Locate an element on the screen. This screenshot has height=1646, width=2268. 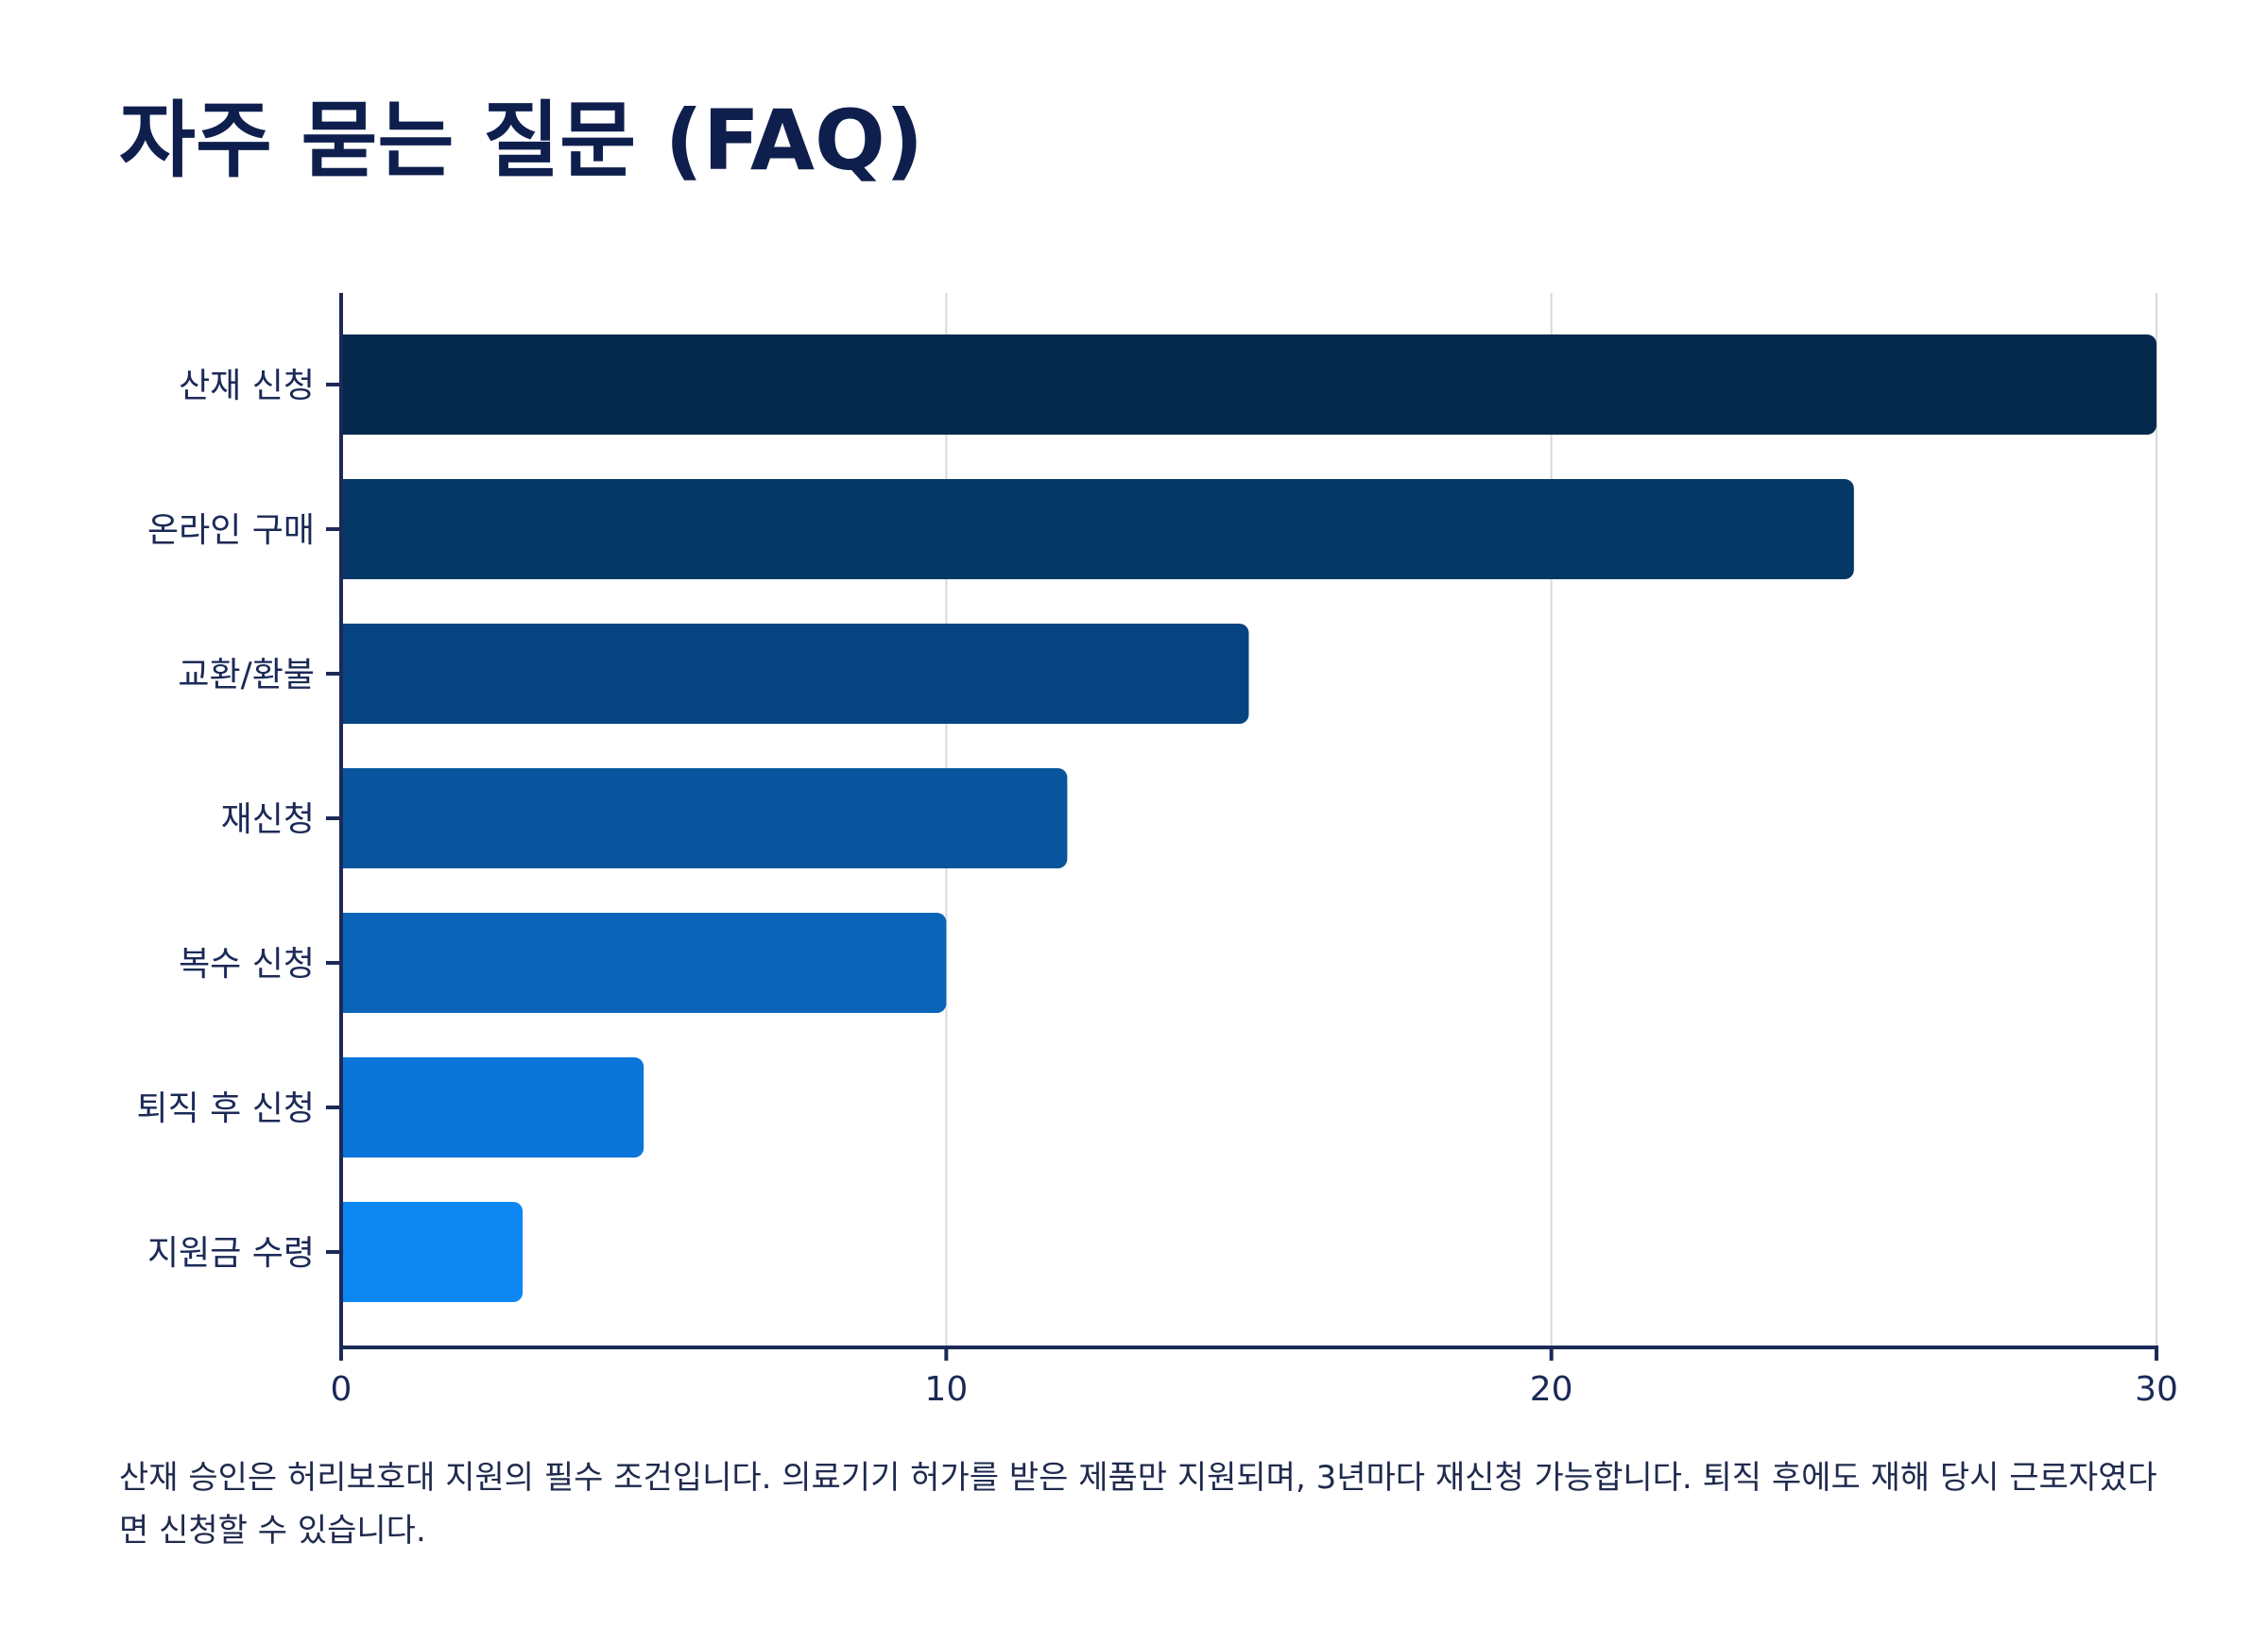
category-label: 복수 신청 is located at coordinates (247, 964).